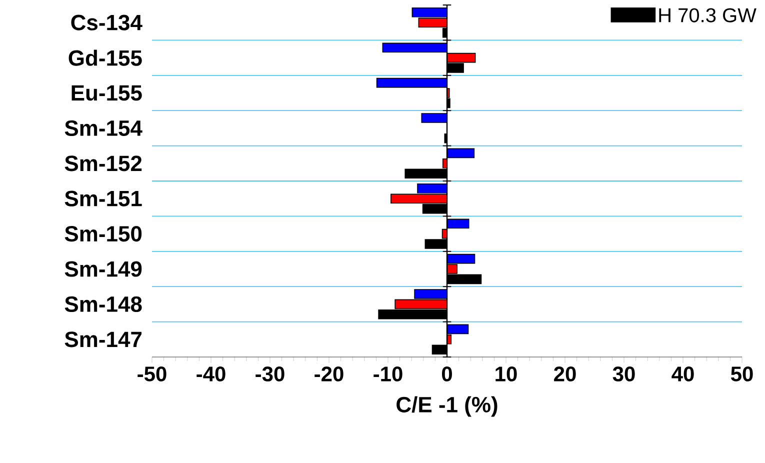 The width and height of the screenshot is (765, 463). Describe the element at coordinates (103, 164) in the screenshot. I see `y-tick-label: Sm-152` at that location.